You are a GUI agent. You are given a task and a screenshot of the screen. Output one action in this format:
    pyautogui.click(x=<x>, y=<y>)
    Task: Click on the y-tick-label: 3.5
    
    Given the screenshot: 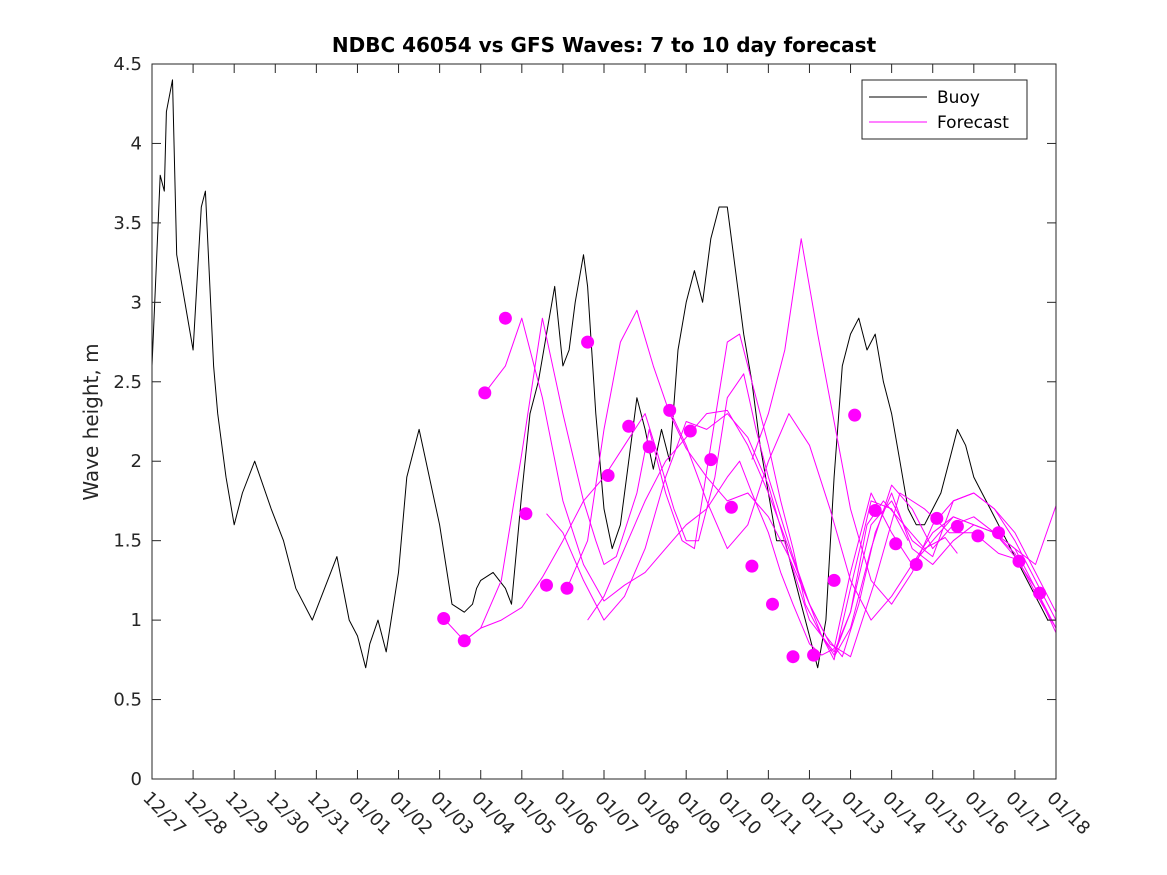 What is the action you would take?
    pyautogui.click(x=127, y=223)
    